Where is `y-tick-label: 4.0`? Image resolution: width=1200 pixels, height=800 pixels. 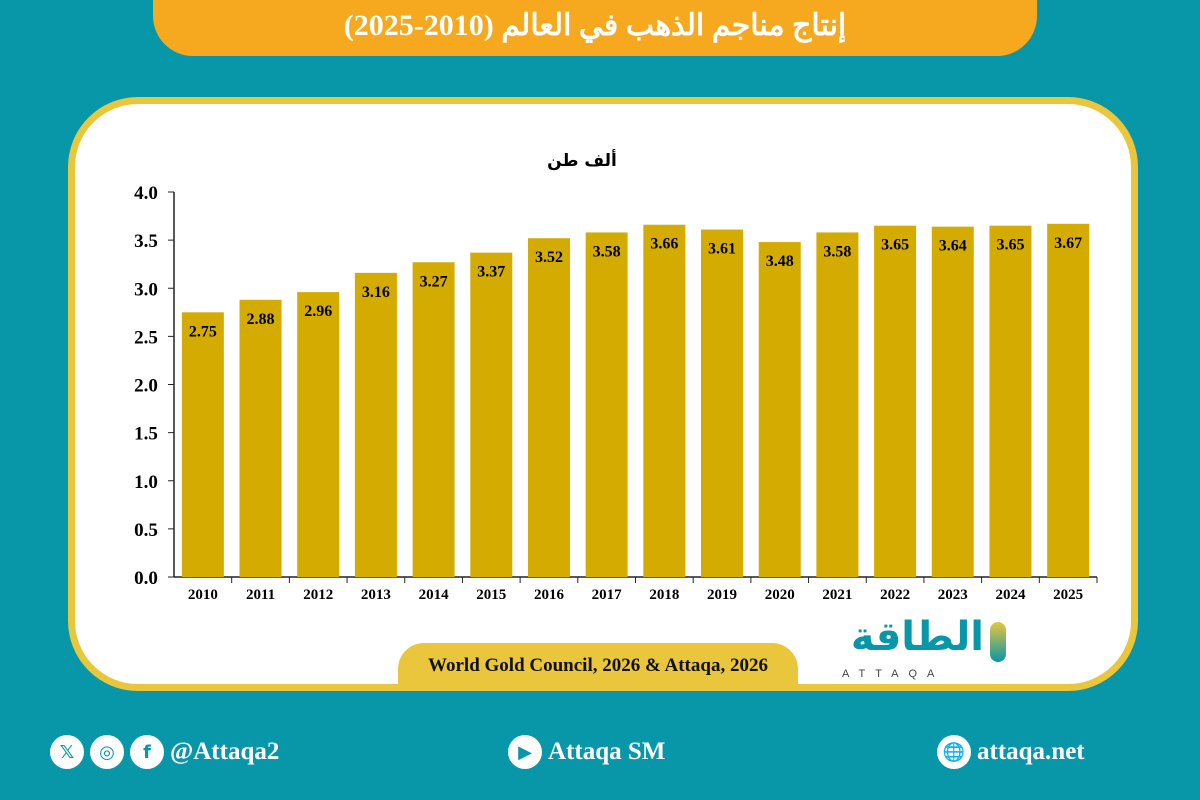 y-tick-label: 4.0 is located at coordinates (146, 193).